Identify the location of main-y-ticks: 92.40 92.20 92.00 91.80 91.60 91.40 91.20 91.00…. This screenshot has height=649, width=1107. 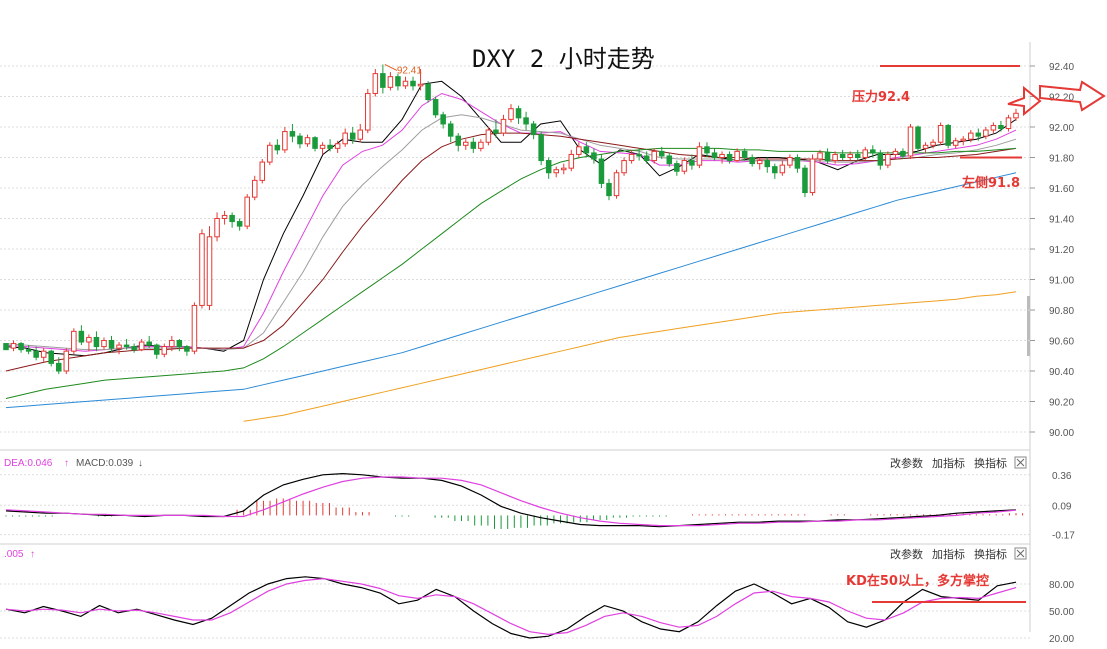
(1052, 250).